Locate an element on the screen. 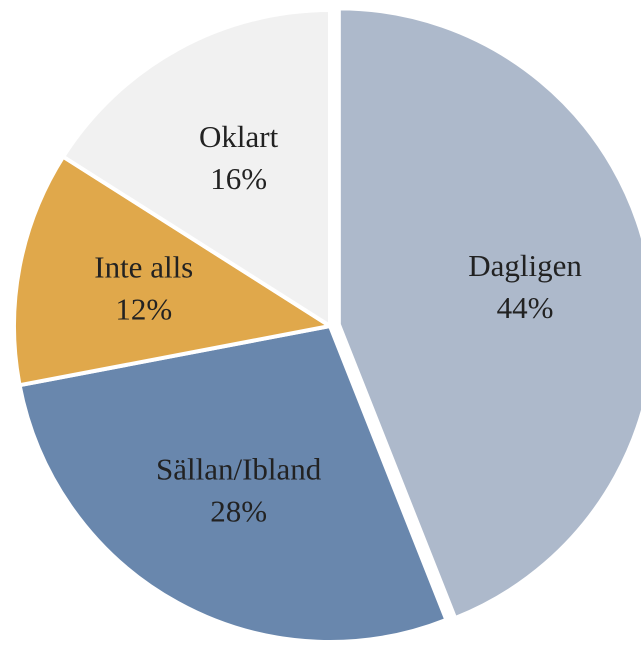 This screenshot has height=645, width=641. slice-label: Inte alls is located at coordinates (143, 267).